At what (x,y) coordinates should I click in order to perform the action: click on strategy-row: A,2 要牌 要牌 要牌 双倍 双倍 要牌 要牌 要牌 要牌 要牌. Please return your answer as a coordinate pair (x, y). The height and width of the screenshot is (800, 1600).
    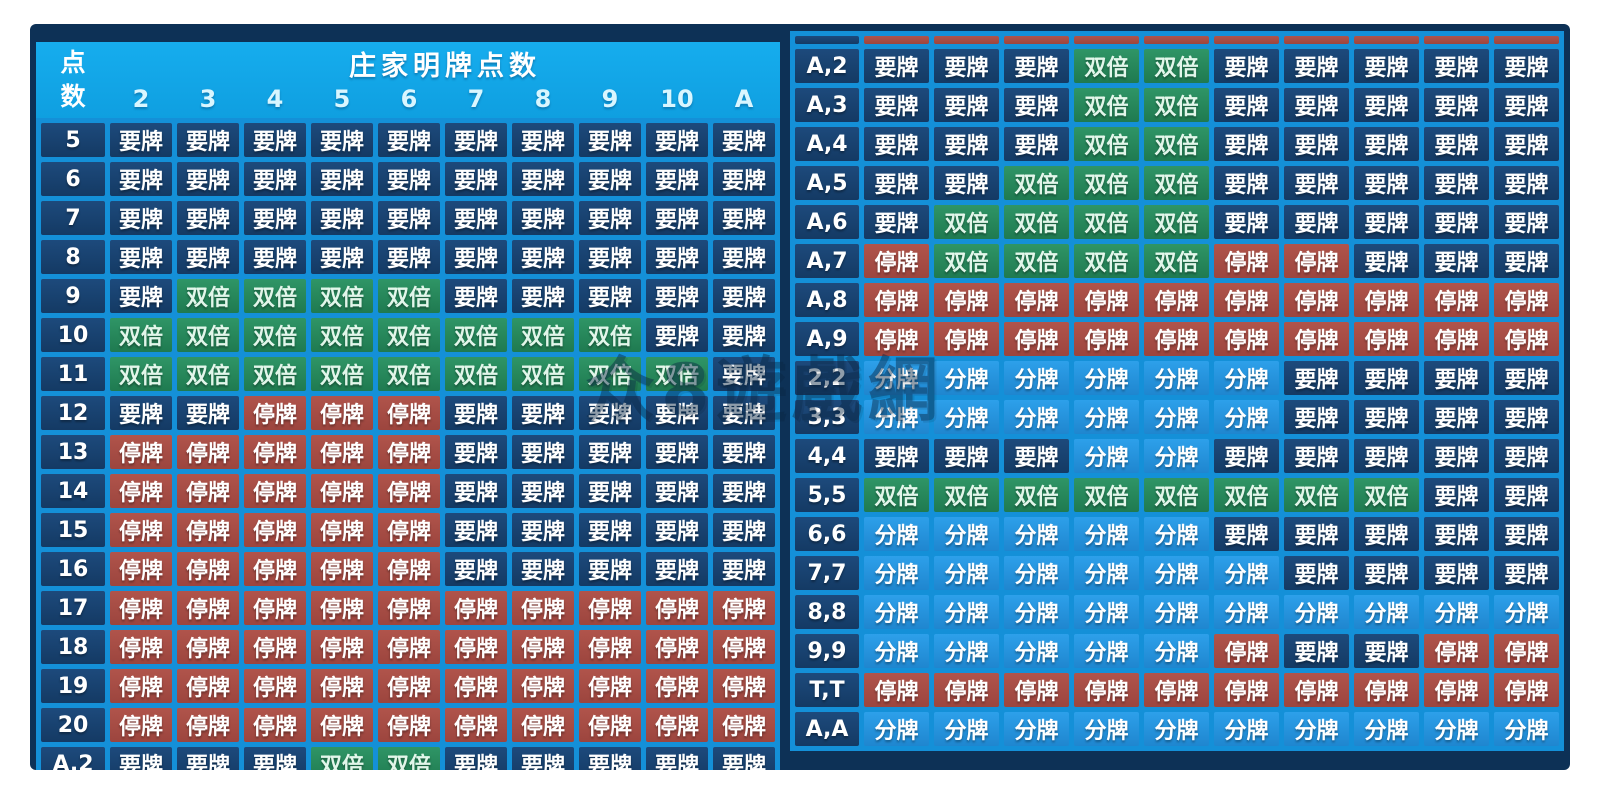
    Looking at the image, I should click on (408, 758).